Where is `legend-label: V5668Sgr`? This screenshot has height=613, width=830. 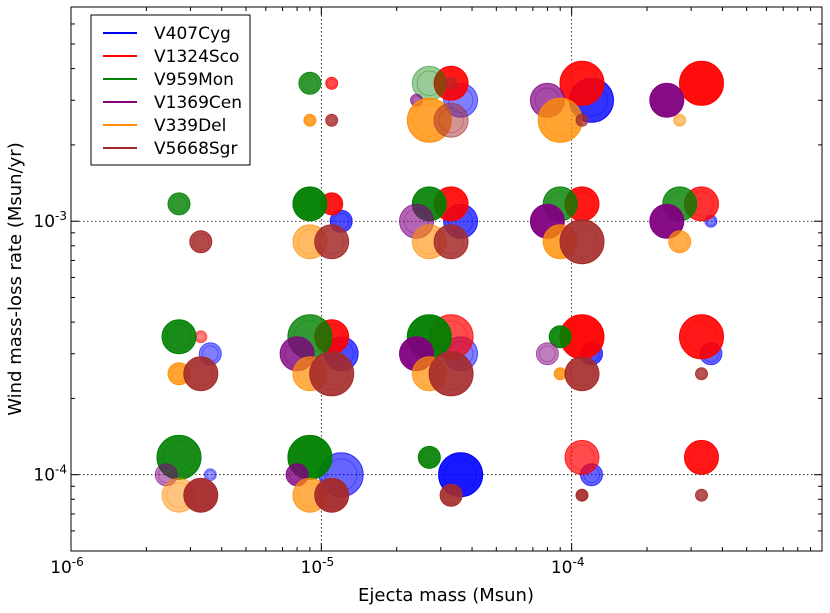
legend-label: V5668Sgr is located at coordinates (195, 149).